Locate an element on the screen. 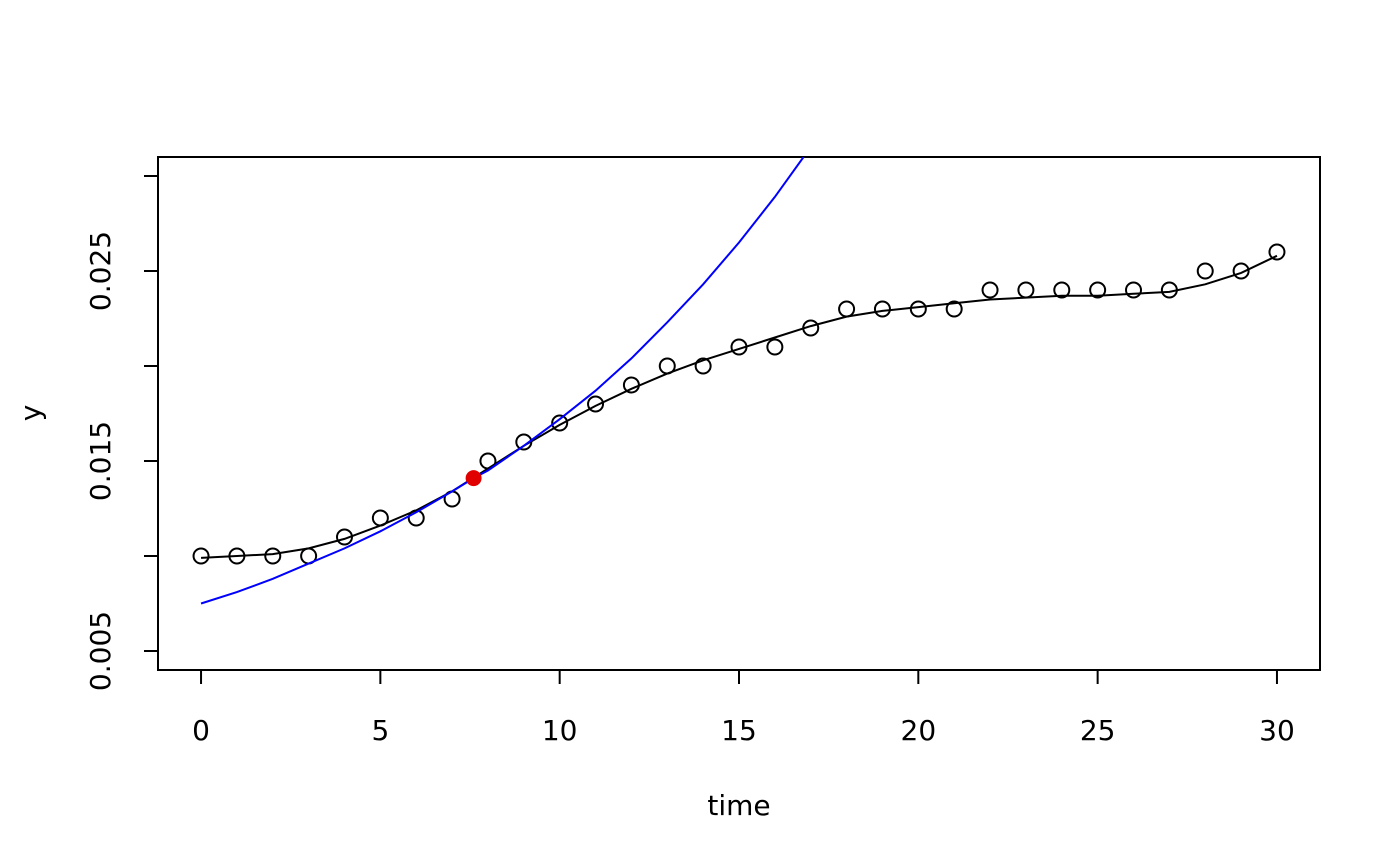 The height and width of the screenshot is (866, 1400). y-tick-label: 0.025 is located at coordinates (100, 271).